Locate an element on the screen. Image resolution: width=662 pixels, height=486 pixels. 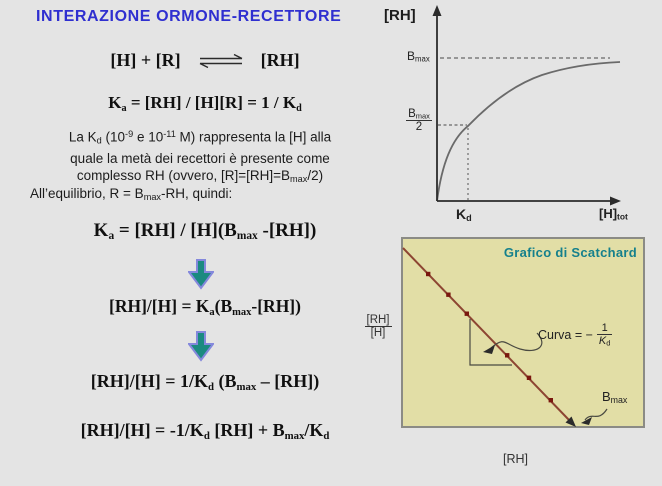
equilibrium-statement: All’equilibrio, R = Bmax-RH, quindi: is located at coordinates (131, 194).